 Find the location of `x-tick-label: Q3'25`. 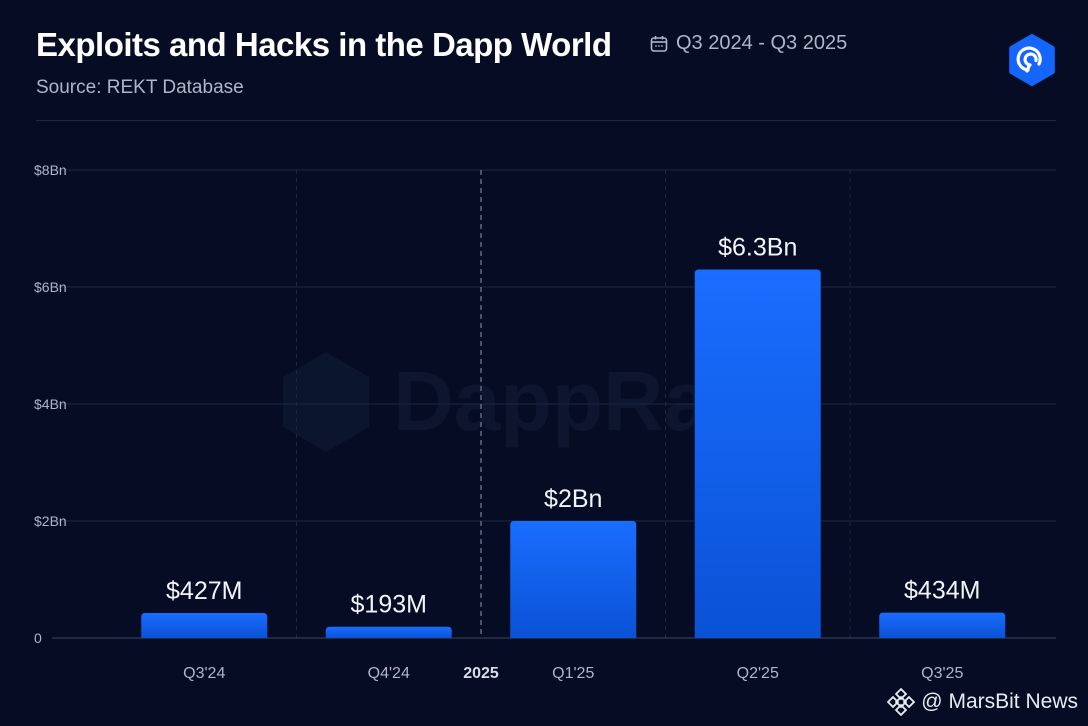

x-tick-label: Q3'25 is located at coordinates (942, 673).